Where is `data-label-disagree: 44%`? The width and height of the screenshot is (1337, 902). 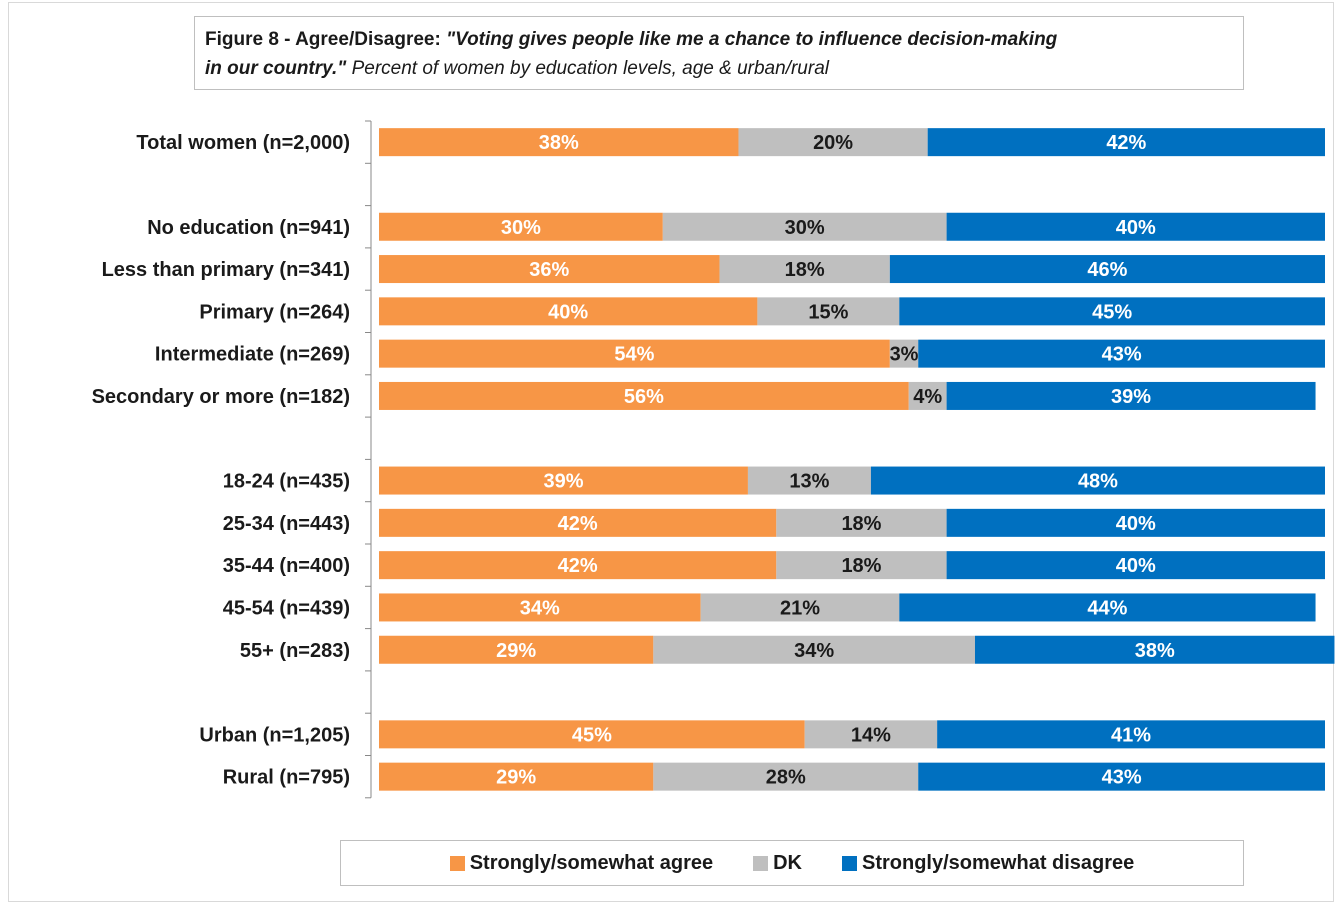
data-label-disagree: 44% is located at coordinates (1107, 608).